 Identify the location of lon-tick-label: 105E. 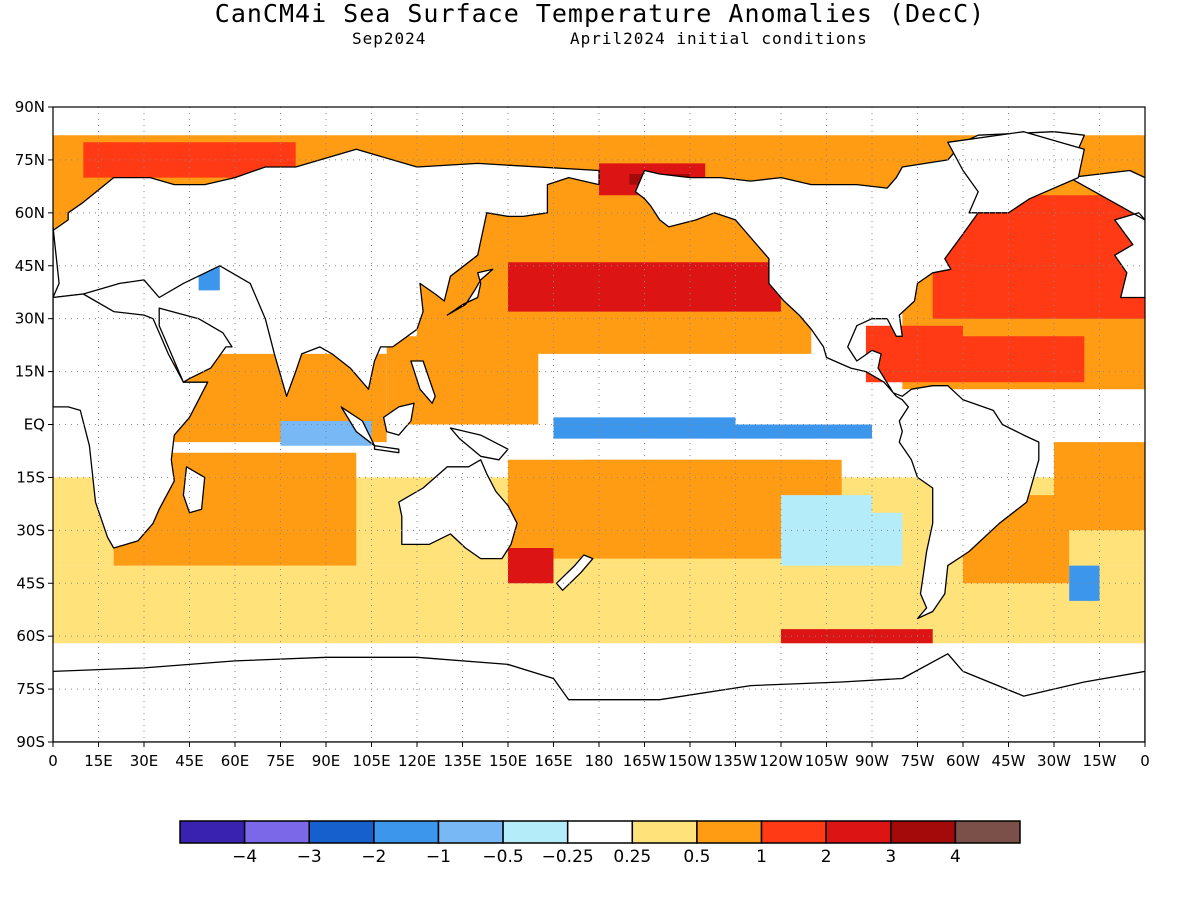
(371, 761).